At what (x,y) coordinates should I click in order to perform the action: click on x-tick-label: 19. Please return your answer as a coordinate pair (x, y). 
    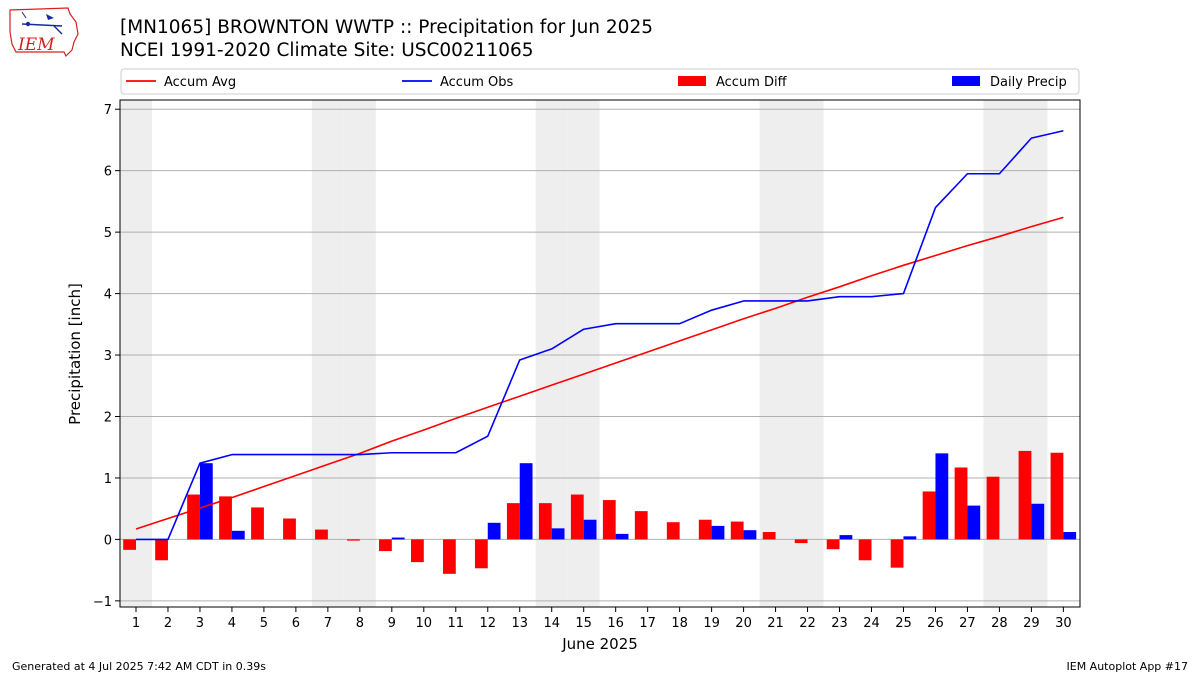
    Looking at the image, I should click on (711, 623).